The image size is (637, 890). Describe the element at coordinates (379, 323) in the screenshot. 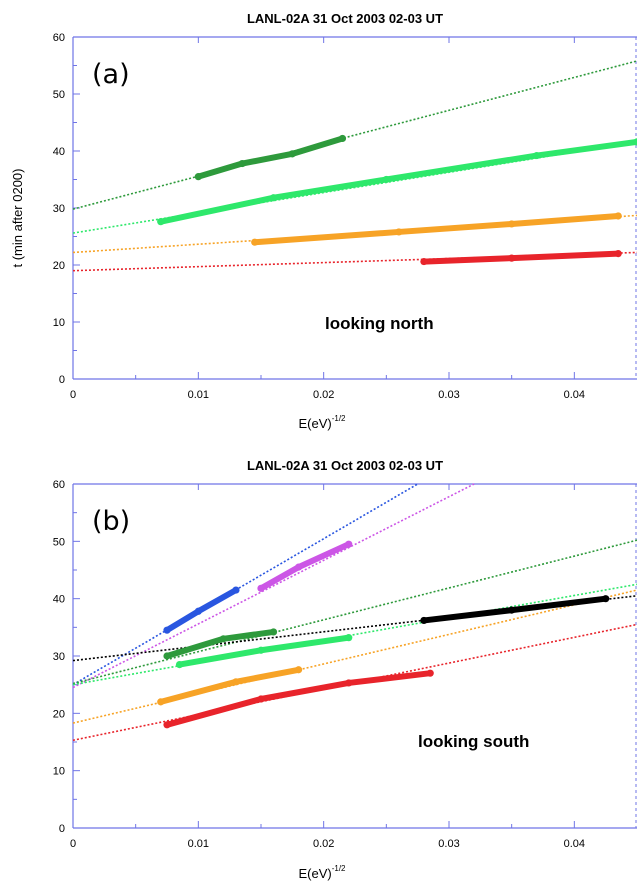

I see `annotation-label: looking north` at that location.